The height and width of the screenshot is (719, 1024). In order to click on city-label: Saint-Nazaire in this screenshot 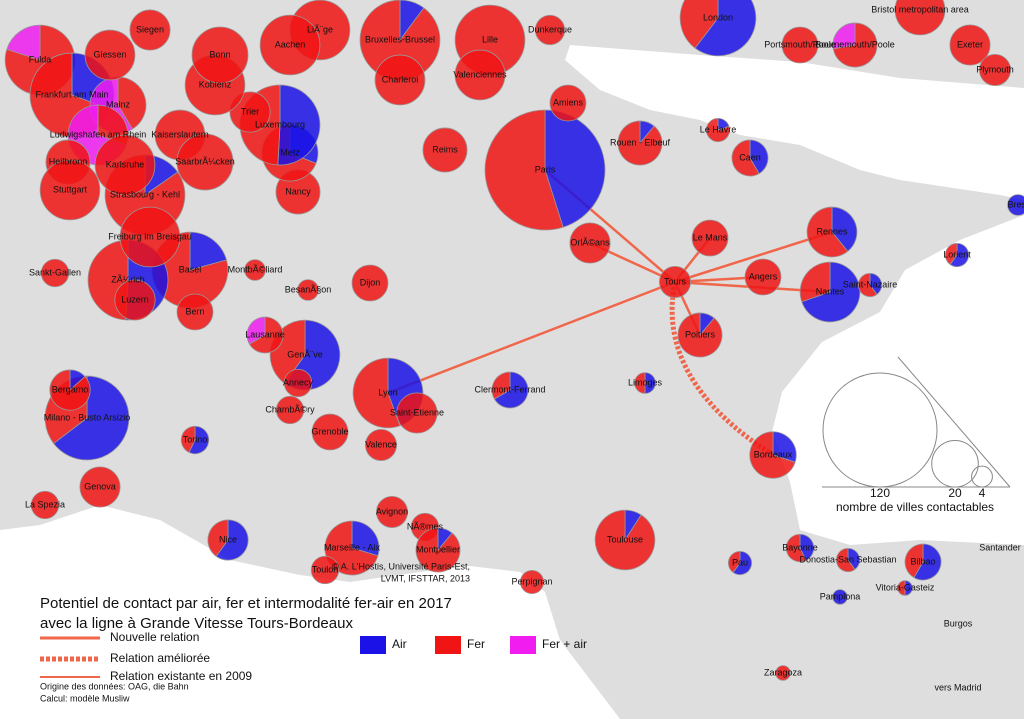, I will do `click(870, 284)`.